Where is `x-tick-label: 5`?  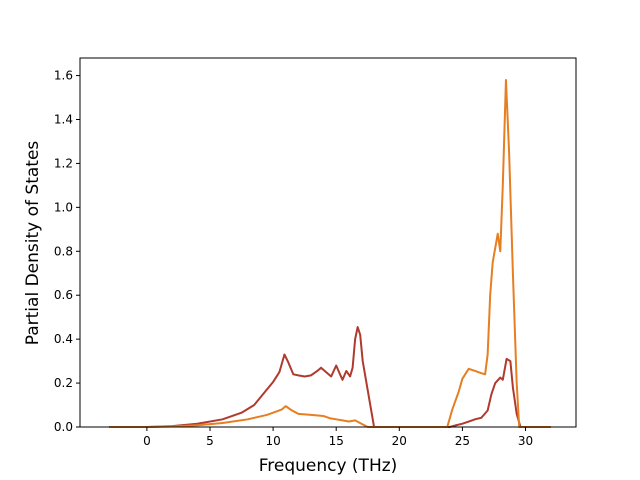 x-tick-label: 5 is located at coordinates (210, 441).